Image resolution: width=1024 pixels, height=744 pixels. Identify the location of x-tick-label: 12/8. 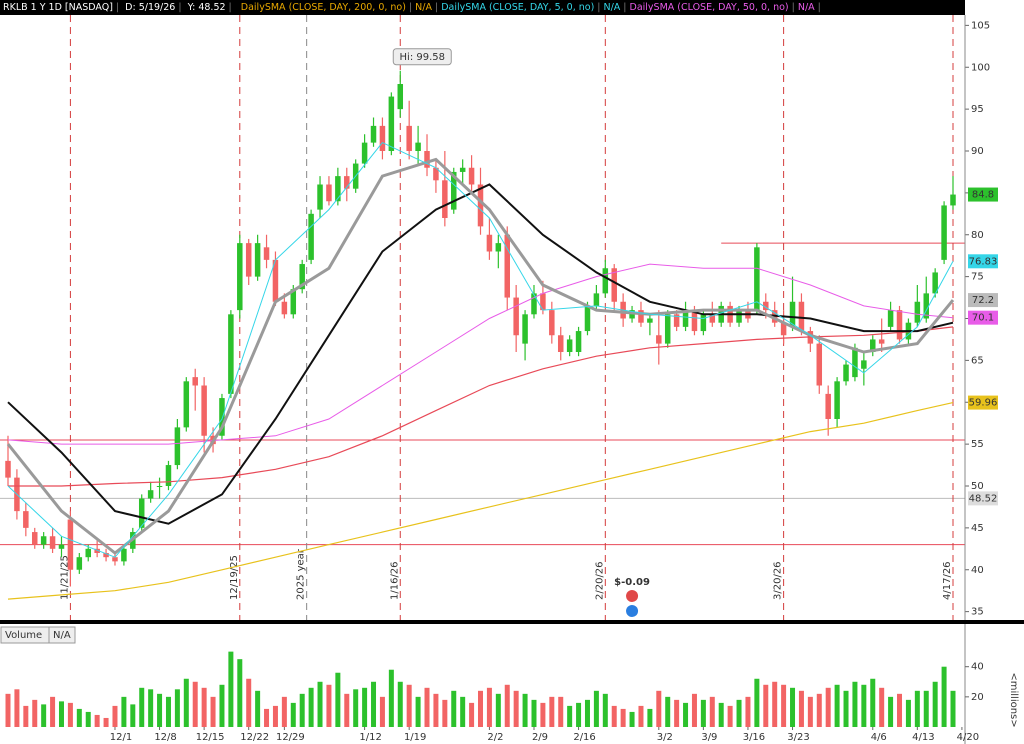
(165, 737).